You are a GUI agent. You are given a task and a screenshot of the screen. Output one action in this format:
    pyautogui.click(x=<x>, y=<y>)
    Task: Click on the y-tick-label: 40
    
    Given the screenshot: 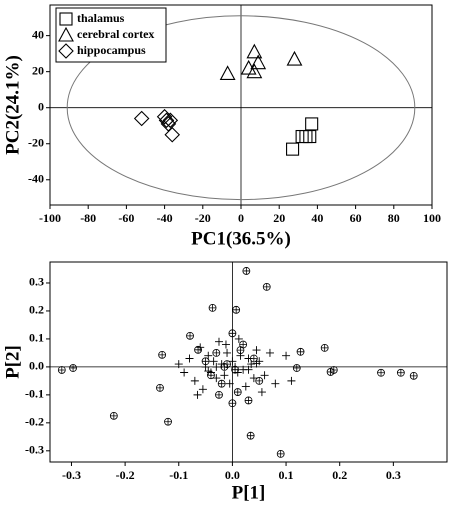 What is the action you would take?
    pyautogui.click(x=38, y=34)
    